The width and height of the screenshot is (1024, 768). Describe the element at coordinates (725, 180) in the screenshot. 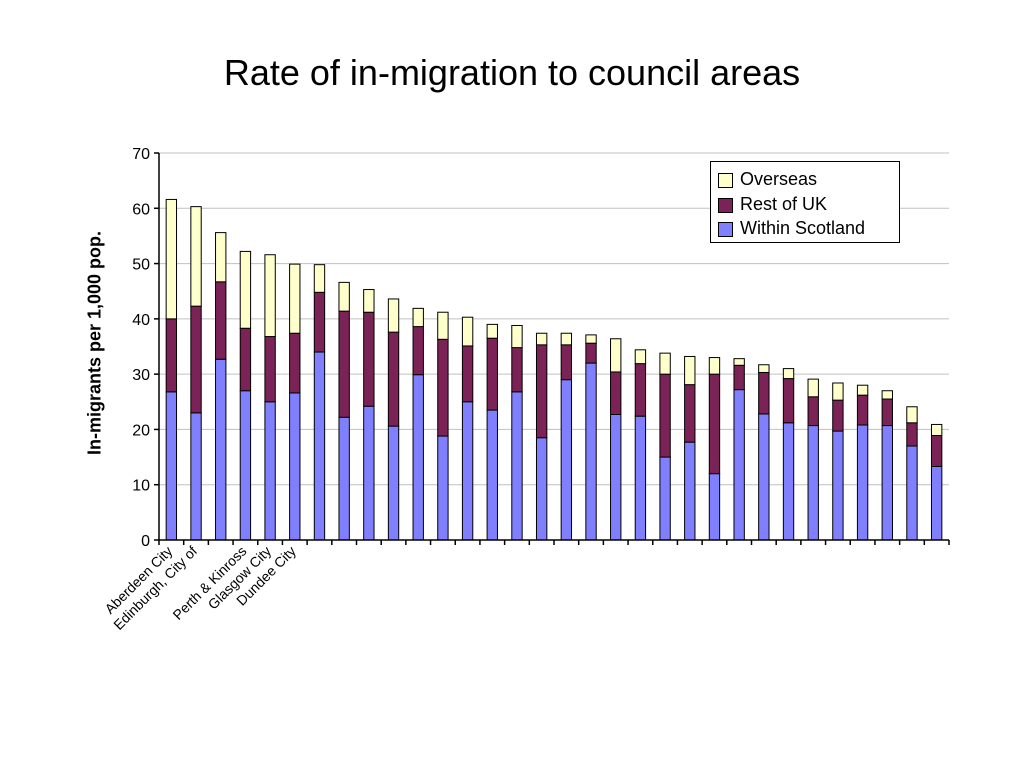

I see `legend-swatch-overseas` at that location.